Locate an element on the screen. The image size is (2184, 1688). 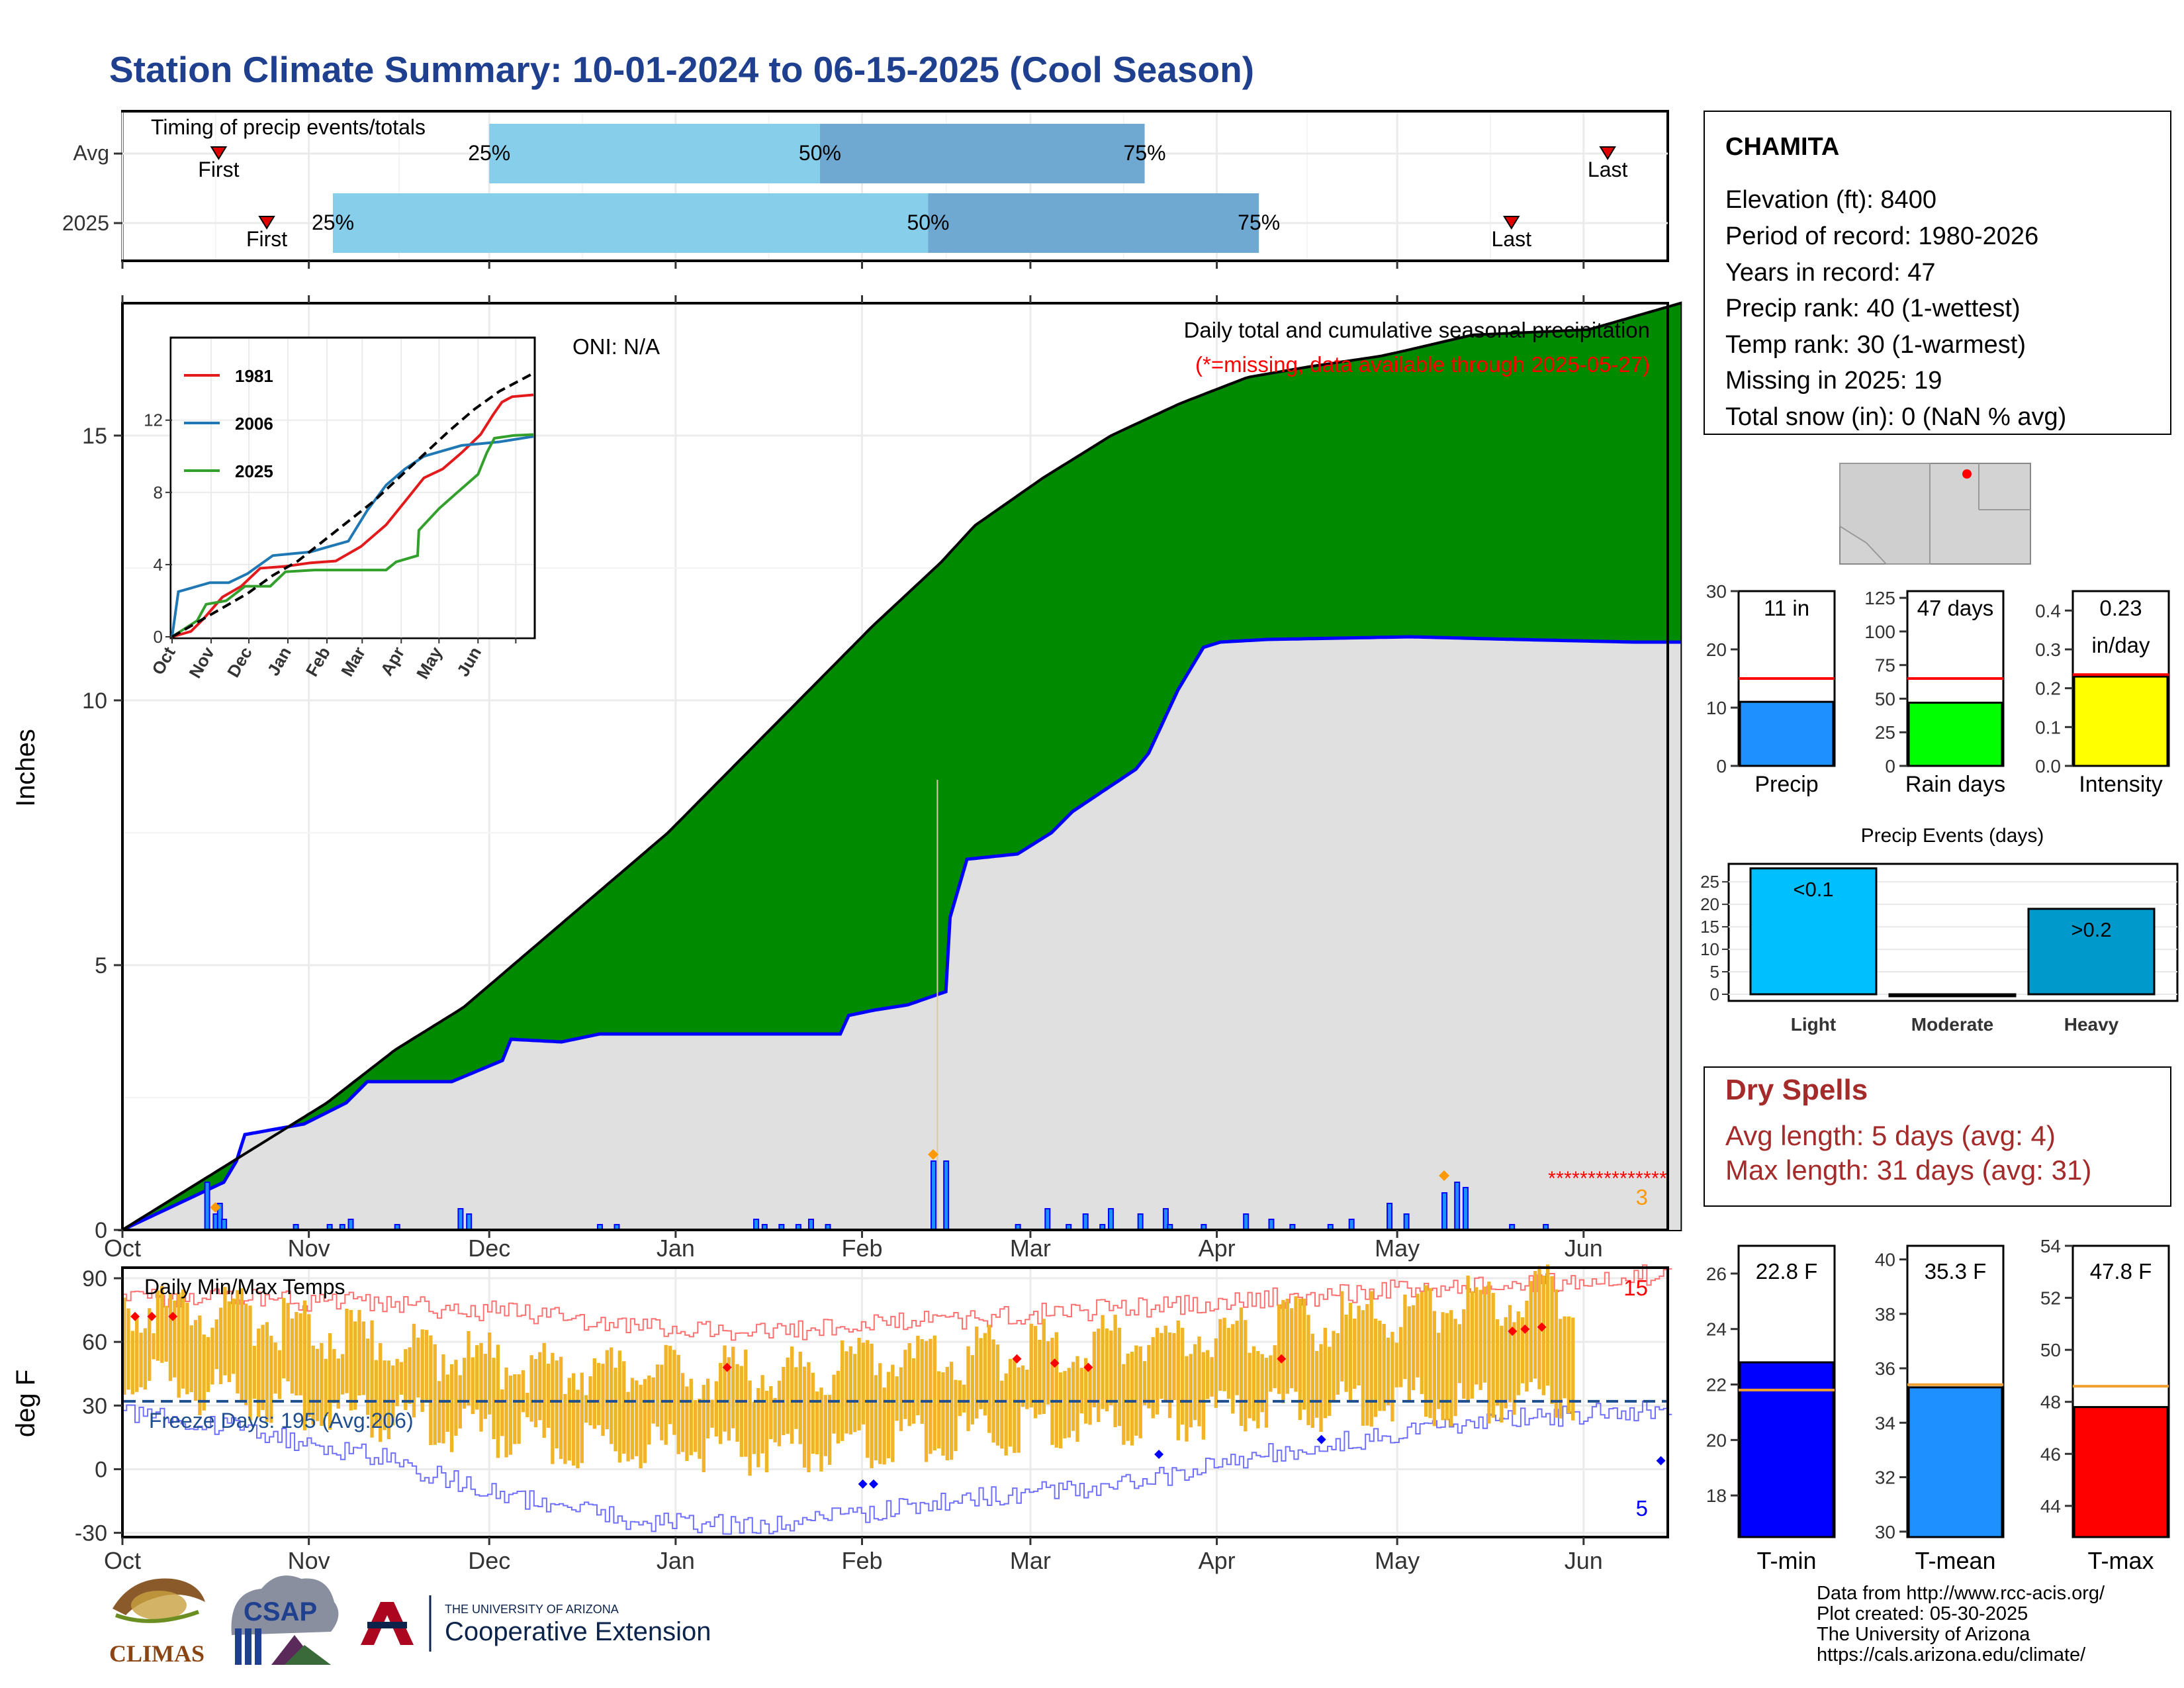
mini-bar-y-tick-label: 20 is located at coordinates (1716, 649).